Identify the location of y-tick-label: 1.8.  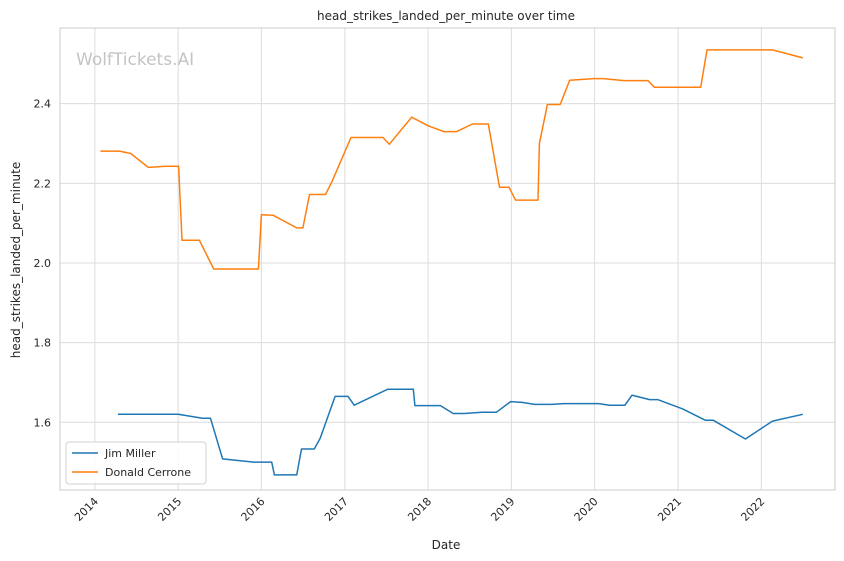
(43, 343).